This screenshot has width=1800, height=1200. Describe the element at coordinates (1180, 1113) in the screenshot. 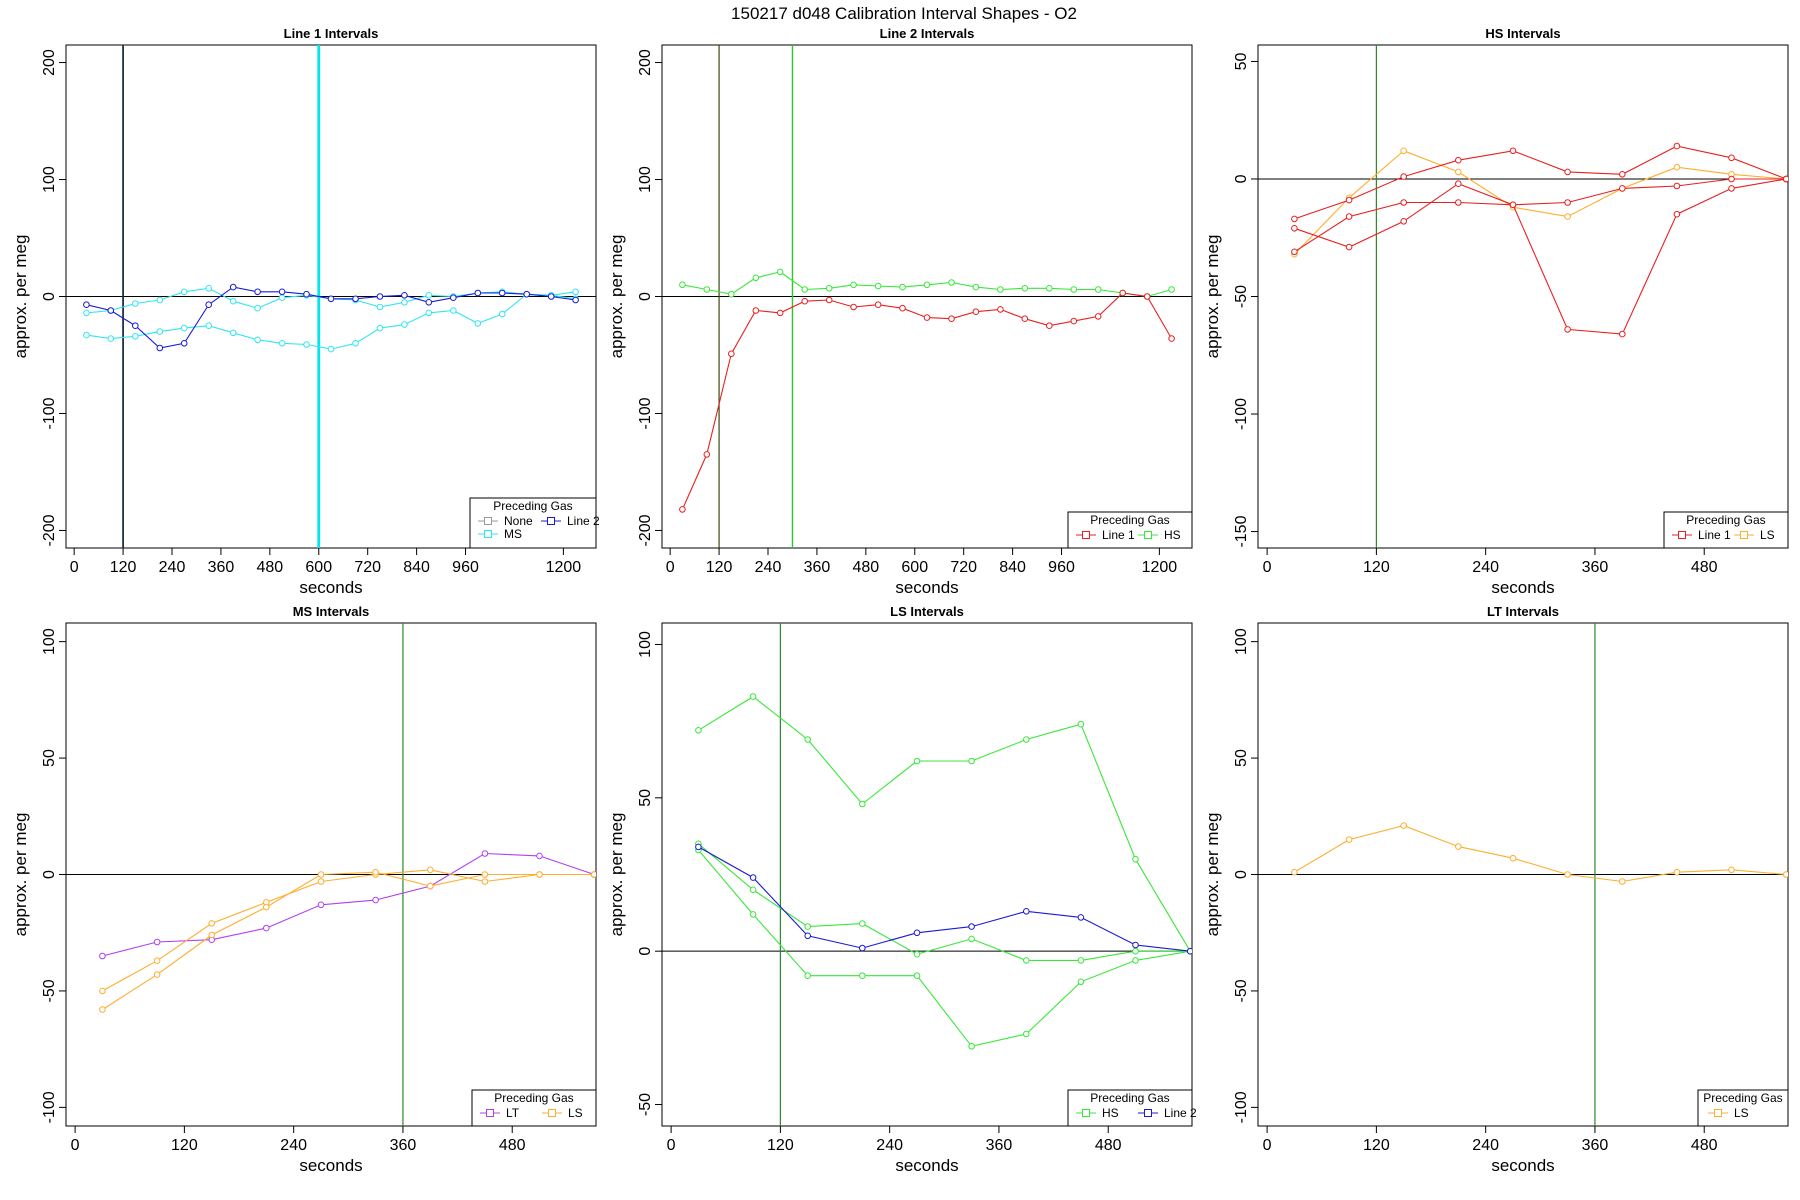

I see `panel-5-legend-label: Line 2` at that location.